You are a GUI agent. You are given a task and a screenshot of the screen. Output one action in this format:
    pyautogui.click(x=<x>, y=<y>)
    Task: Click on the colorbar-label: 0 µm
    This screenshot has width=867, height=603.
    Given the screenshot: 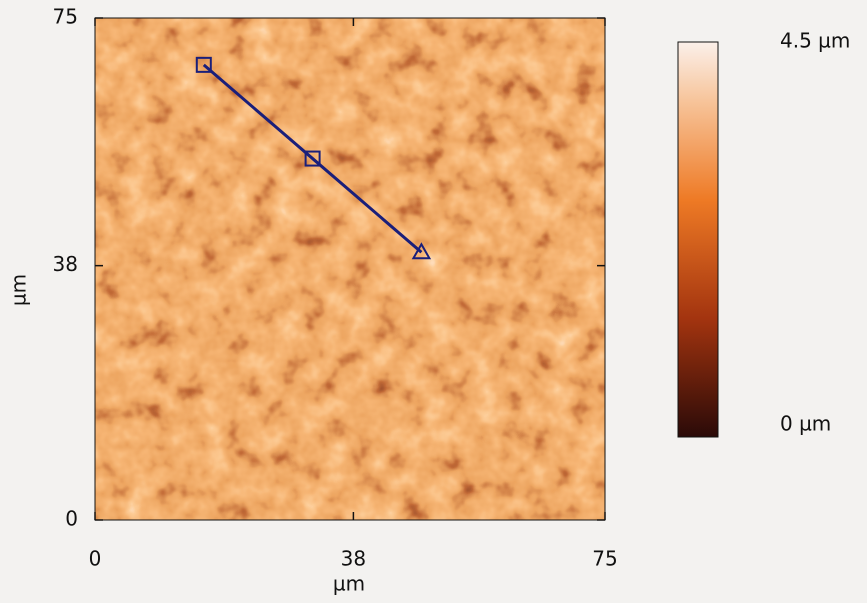 What is the action you would take?
    pyautogui.click(x=805, y=424)
    